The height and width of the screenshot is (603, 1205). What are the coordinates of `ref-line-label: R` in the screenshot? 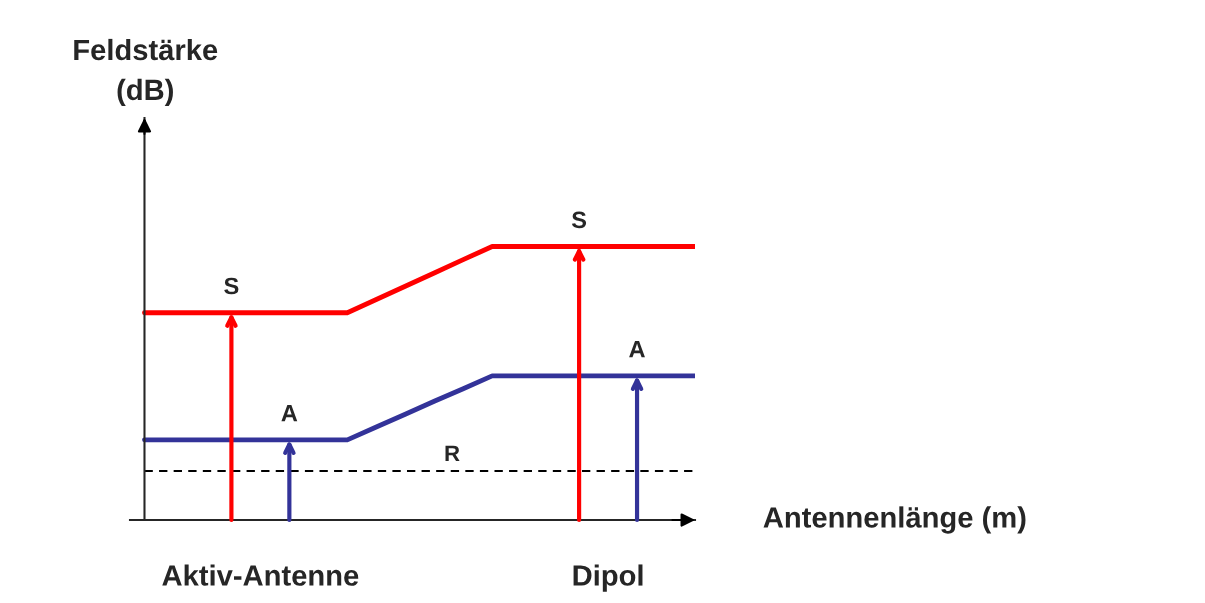 It's located at (452, 453).